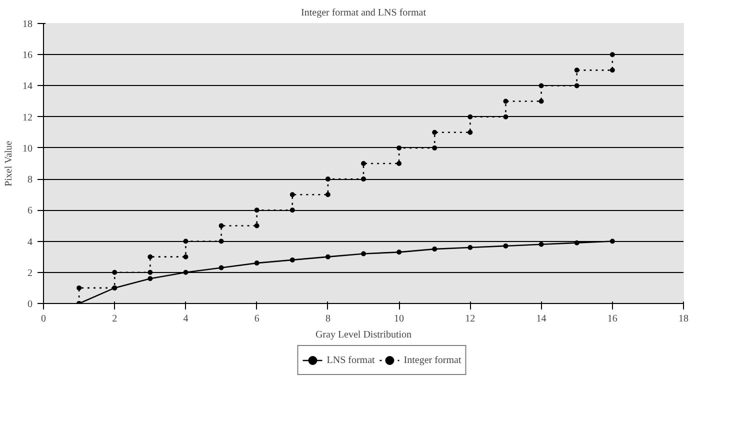 The height and width of the screenshot is (431, 744). What do you see at coordinates (683, 319) in the screenshot?
I see `x-tick-label: 18` at bounding box center [683, 319].